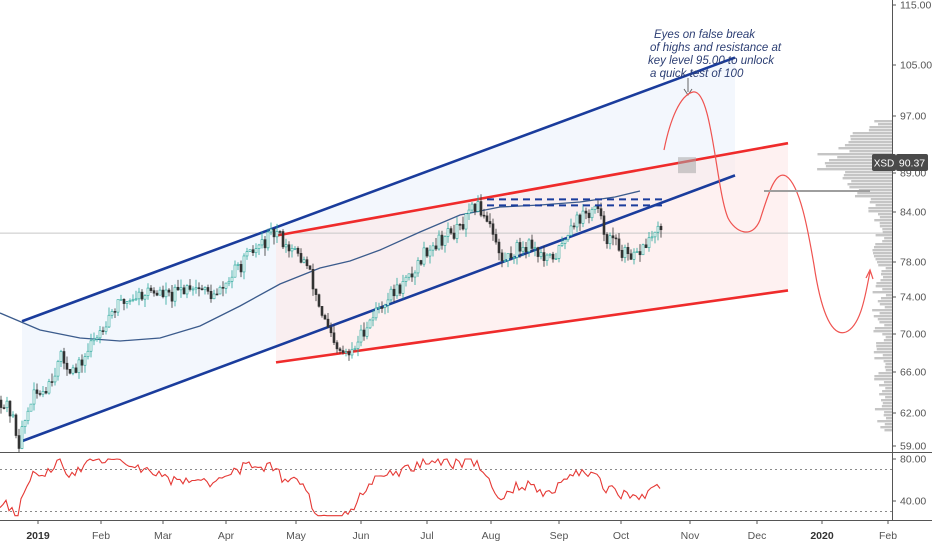  Describe the element at coordinates (913, 298) in the screenshot. I see `price-tick-label: 74.00` at that location.